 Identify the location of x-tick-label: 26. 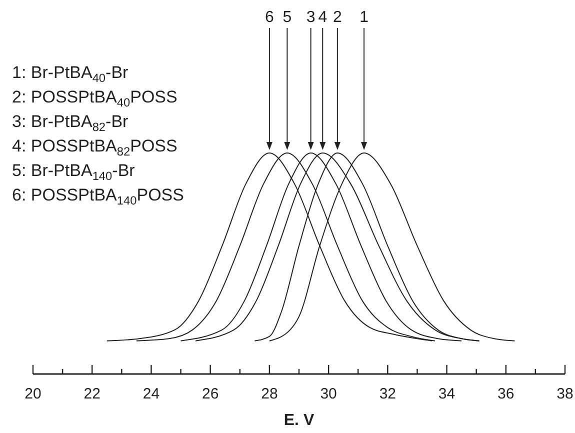
(210, 394).